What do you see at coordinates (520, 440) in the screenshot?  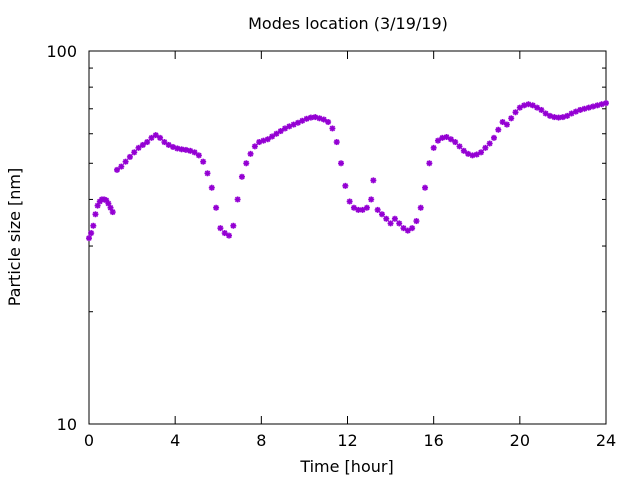 I see `x-tick-label: 20` at bounding box center [520, 440].